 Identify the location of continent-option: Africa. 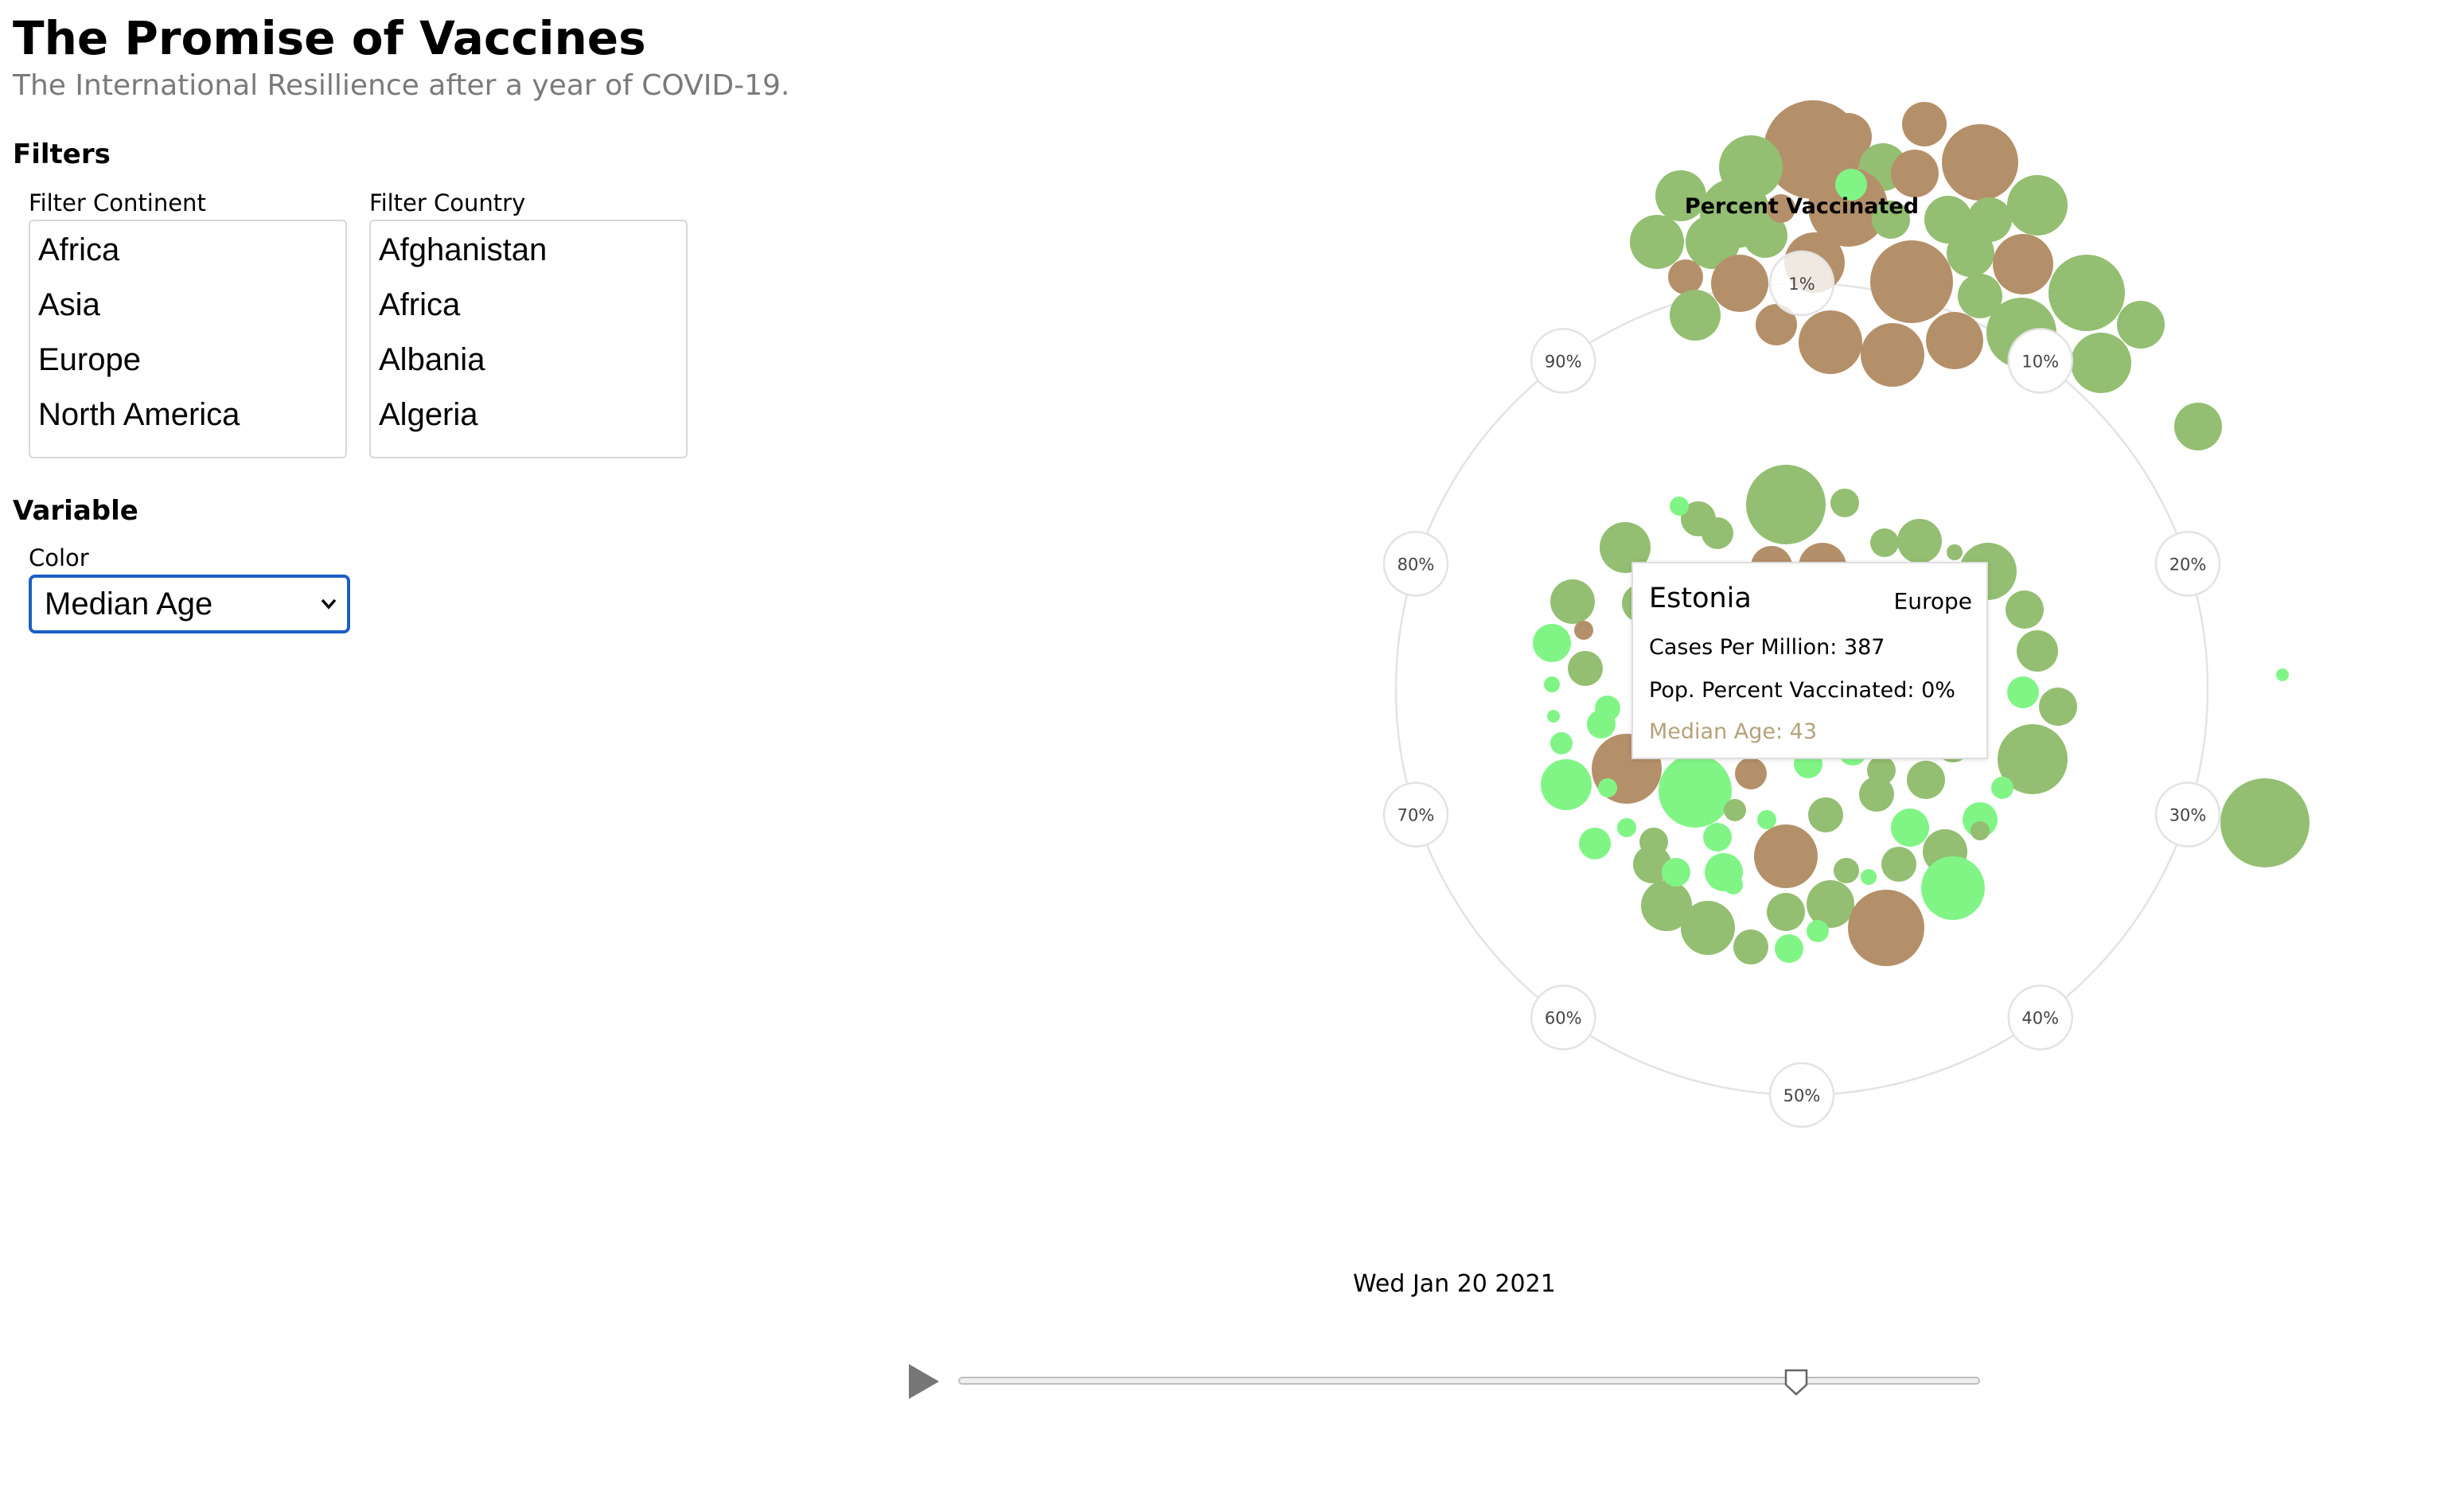
(79, 249).